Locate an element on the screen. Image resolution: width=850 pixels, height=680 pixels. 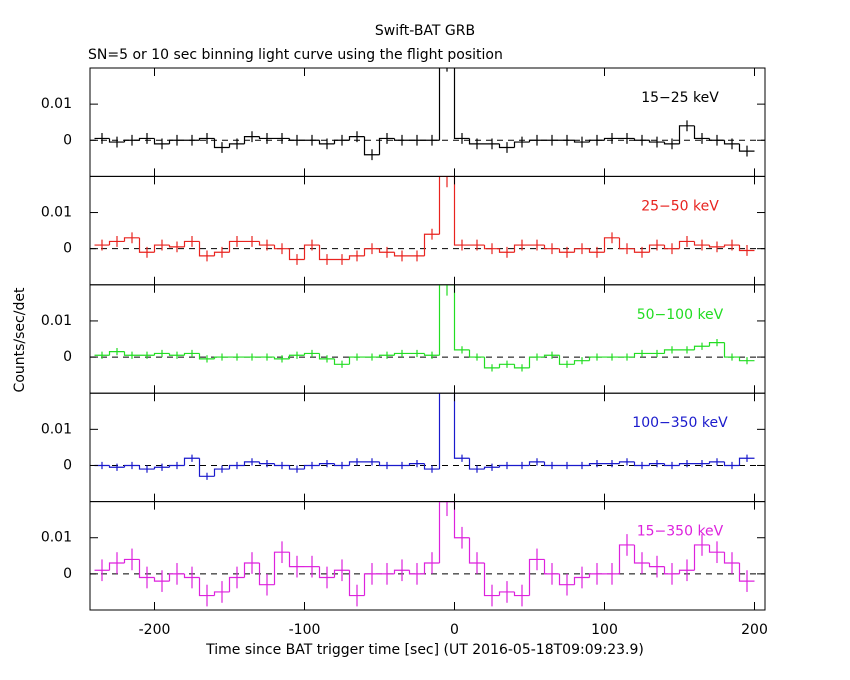
x-tick-label: 200 is located at coordinates (754, 630).